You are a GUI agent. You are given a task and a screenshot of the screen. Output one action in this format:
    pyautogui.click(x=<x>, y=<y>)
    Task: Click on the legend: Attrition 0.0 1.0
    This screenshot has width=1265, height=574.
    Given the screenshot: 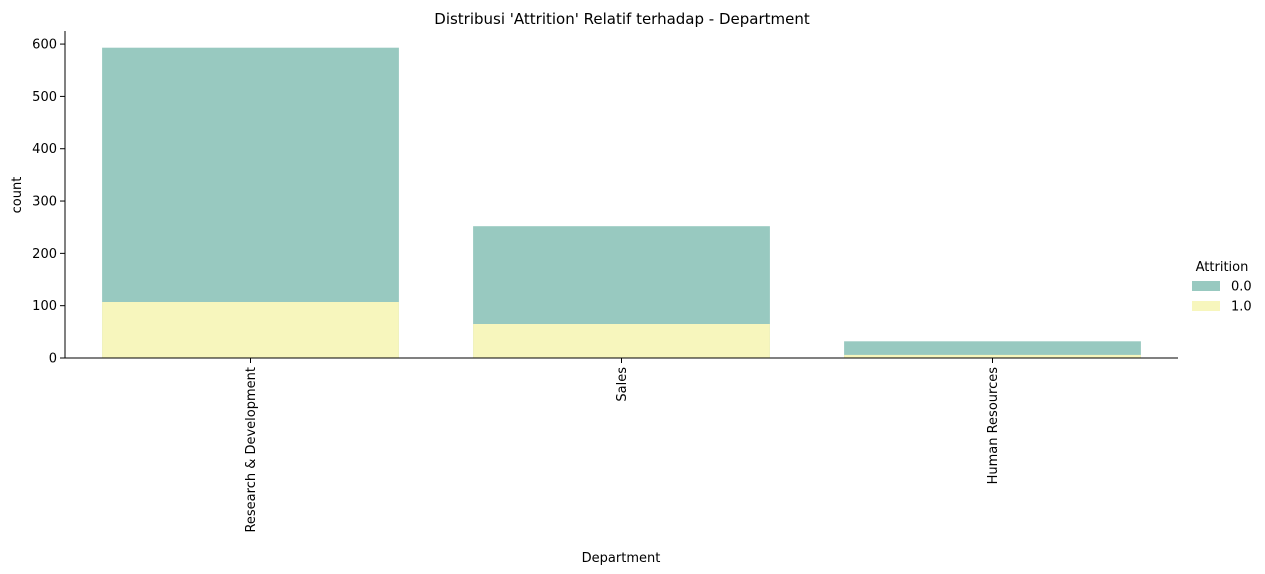 What is the action you would take?
    pyautogui.click(x=1222, y=287)
    